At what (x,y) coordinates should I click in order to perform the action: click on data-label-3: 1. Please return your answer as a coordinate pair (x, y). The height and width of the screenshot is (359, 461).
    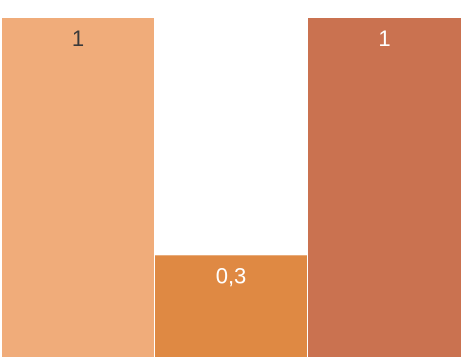
    Looking at the image, I should click on (384, 38).